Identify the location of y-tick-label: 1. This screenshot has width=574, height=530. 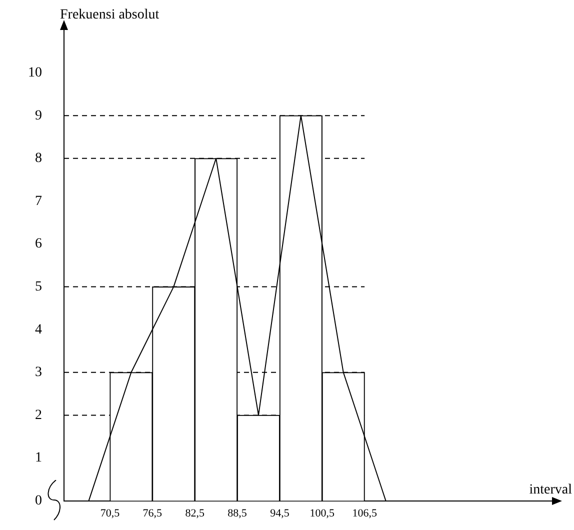
(38, 458).